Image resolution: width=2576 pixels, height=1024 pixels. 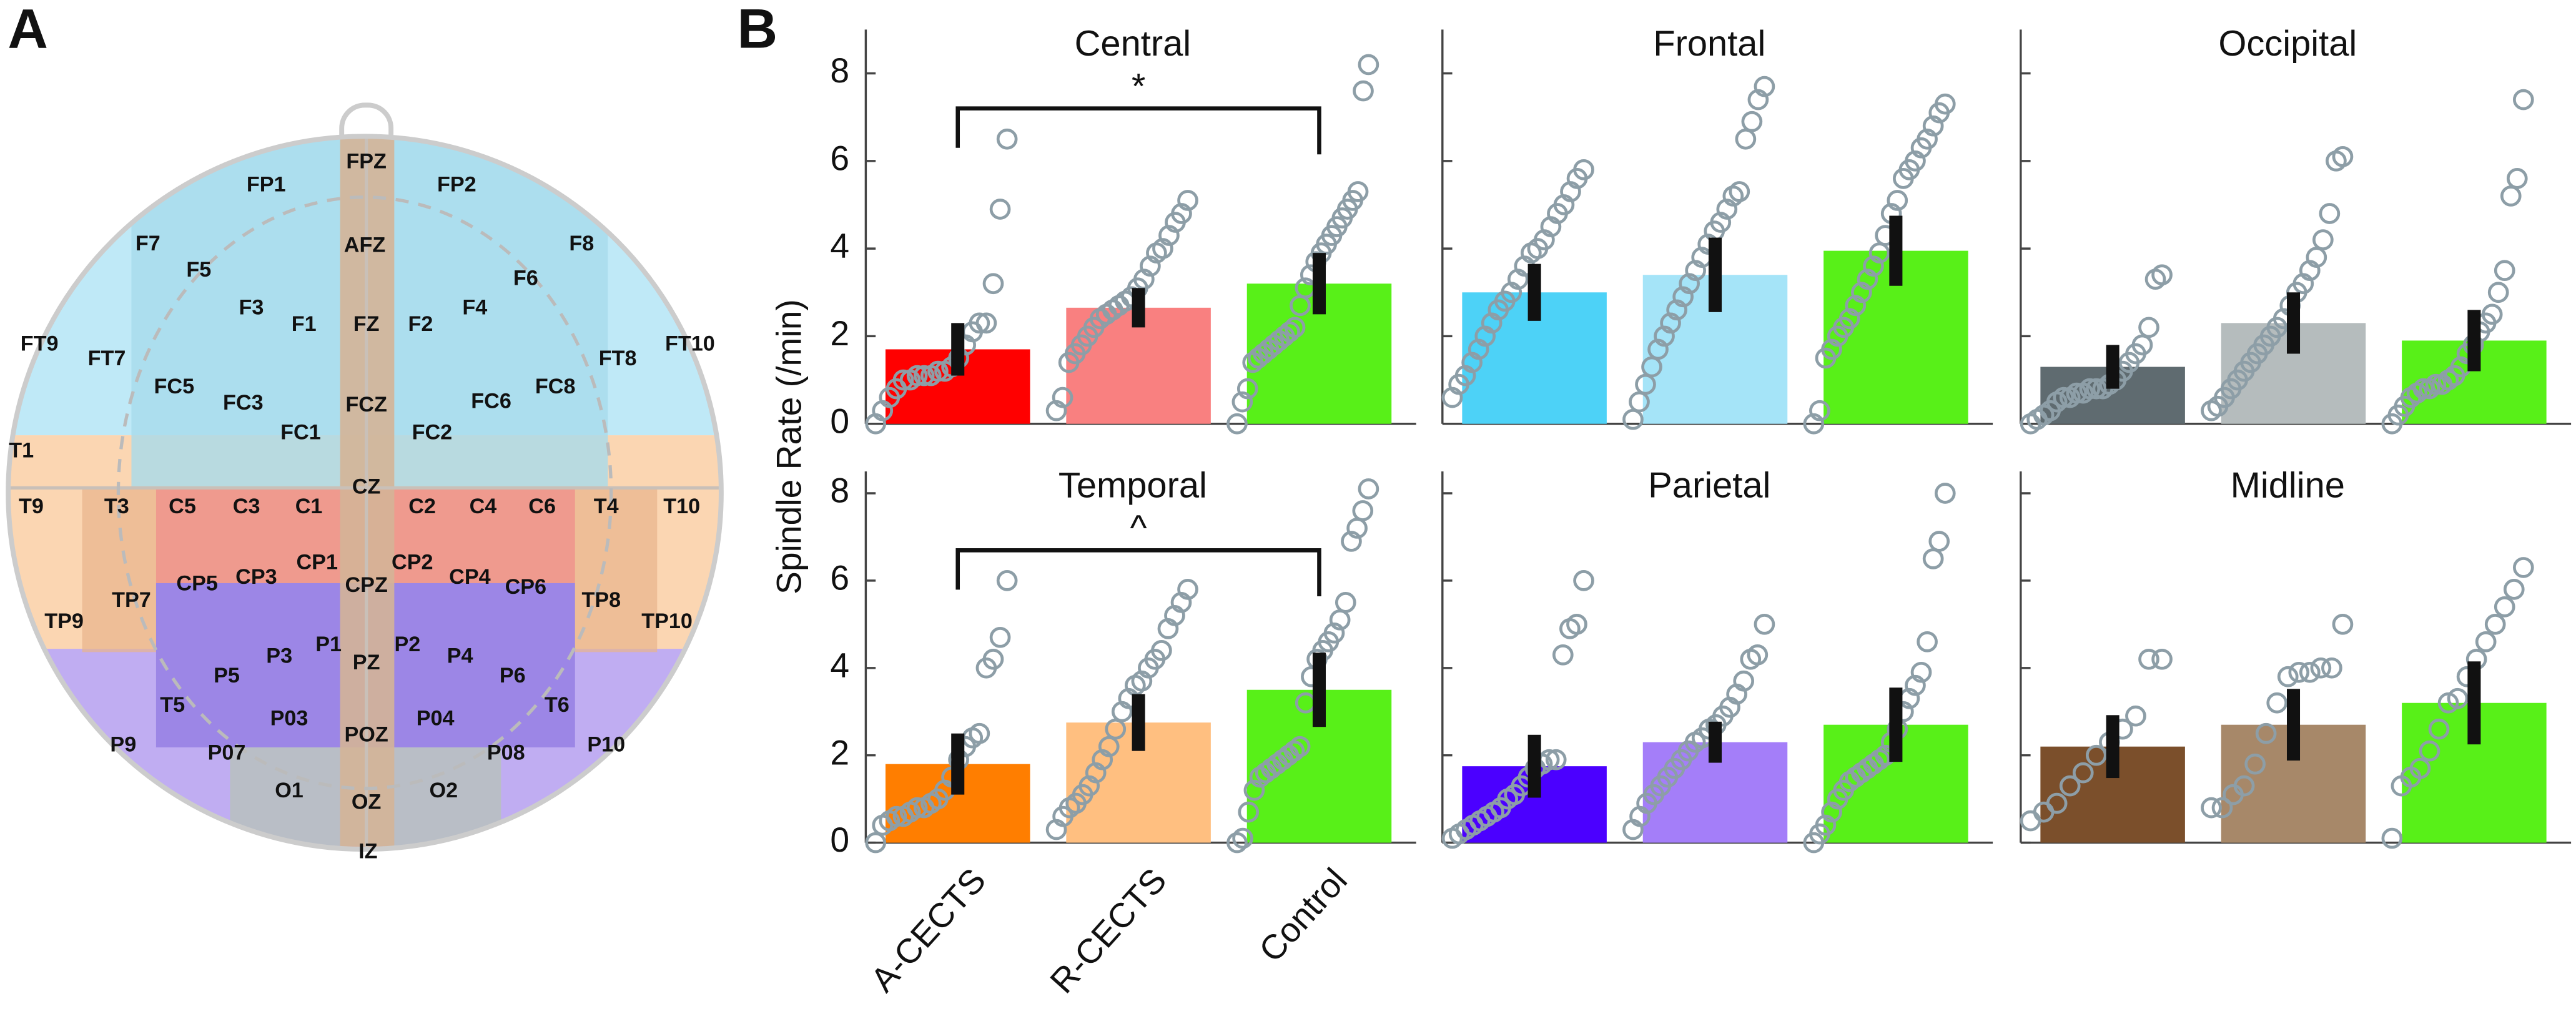 What do you see at coordinates (1133, 486) in the screenshot?
I see `subplot-title: Temporal` at bounding box center [1133, 486].